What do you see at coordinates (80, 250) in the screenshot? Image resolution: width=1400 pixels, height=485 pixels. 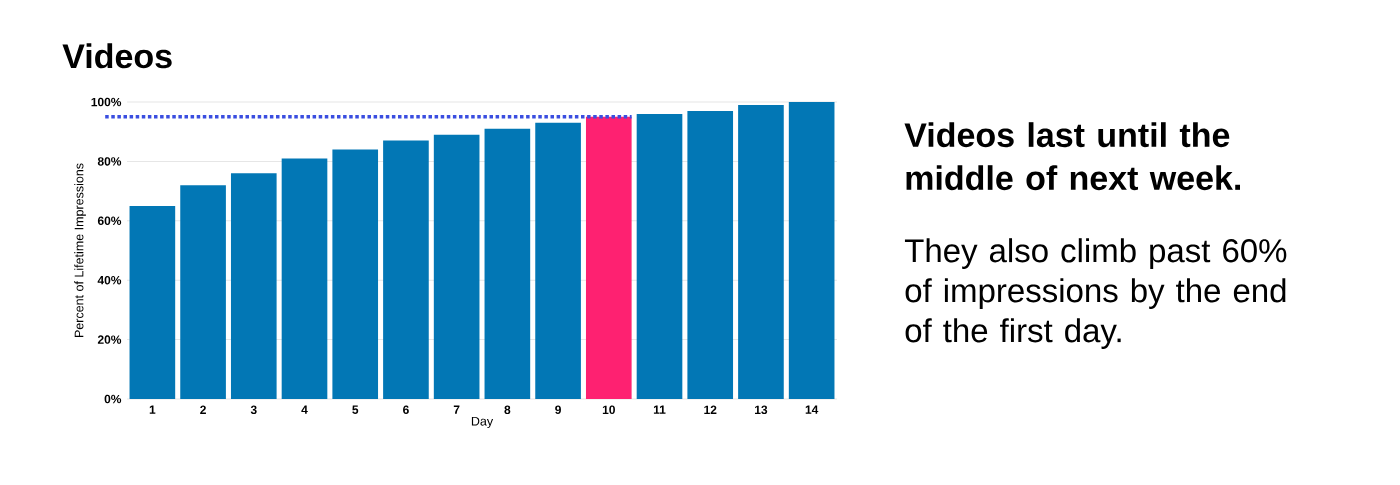 I see `y-axis-title: Percent of Lifetime Impressions` at bounding box center [80, 250].